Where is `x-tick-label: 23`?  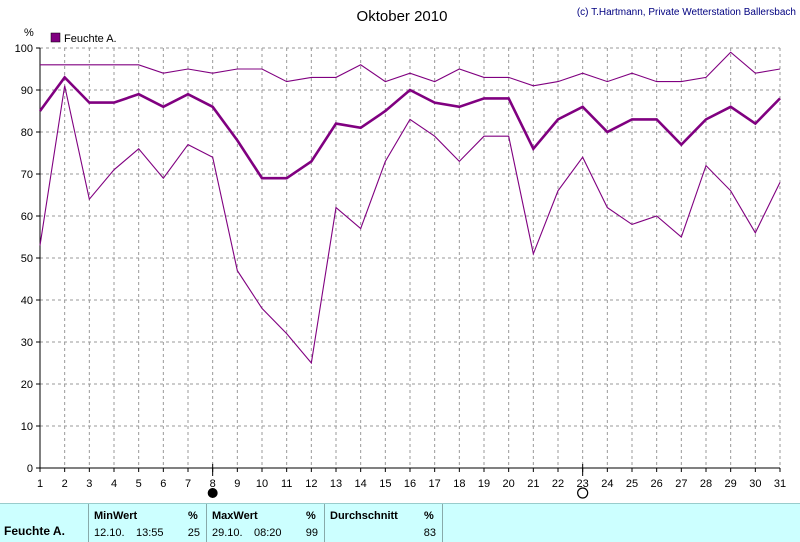 x-tick-label: 23 is located at coordinates (583, 484).